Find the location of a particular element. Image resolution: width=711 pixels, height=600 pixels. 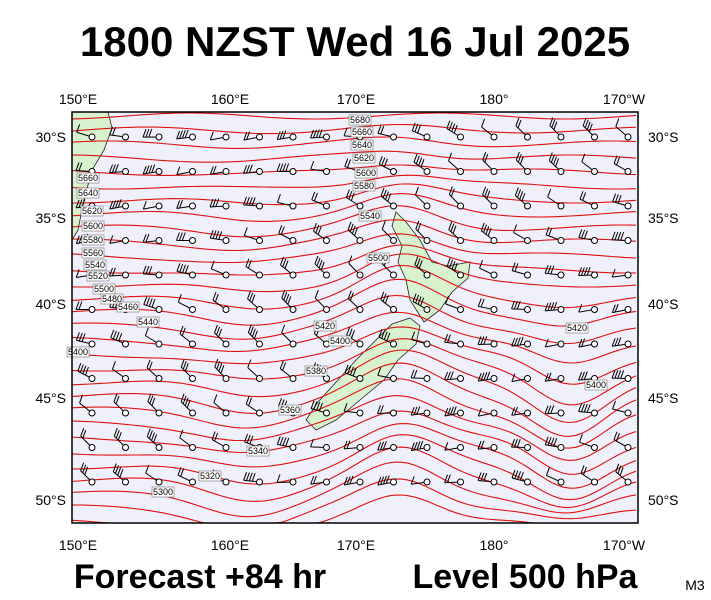

contour-label: 5540 is located at coordinates (370, 216).